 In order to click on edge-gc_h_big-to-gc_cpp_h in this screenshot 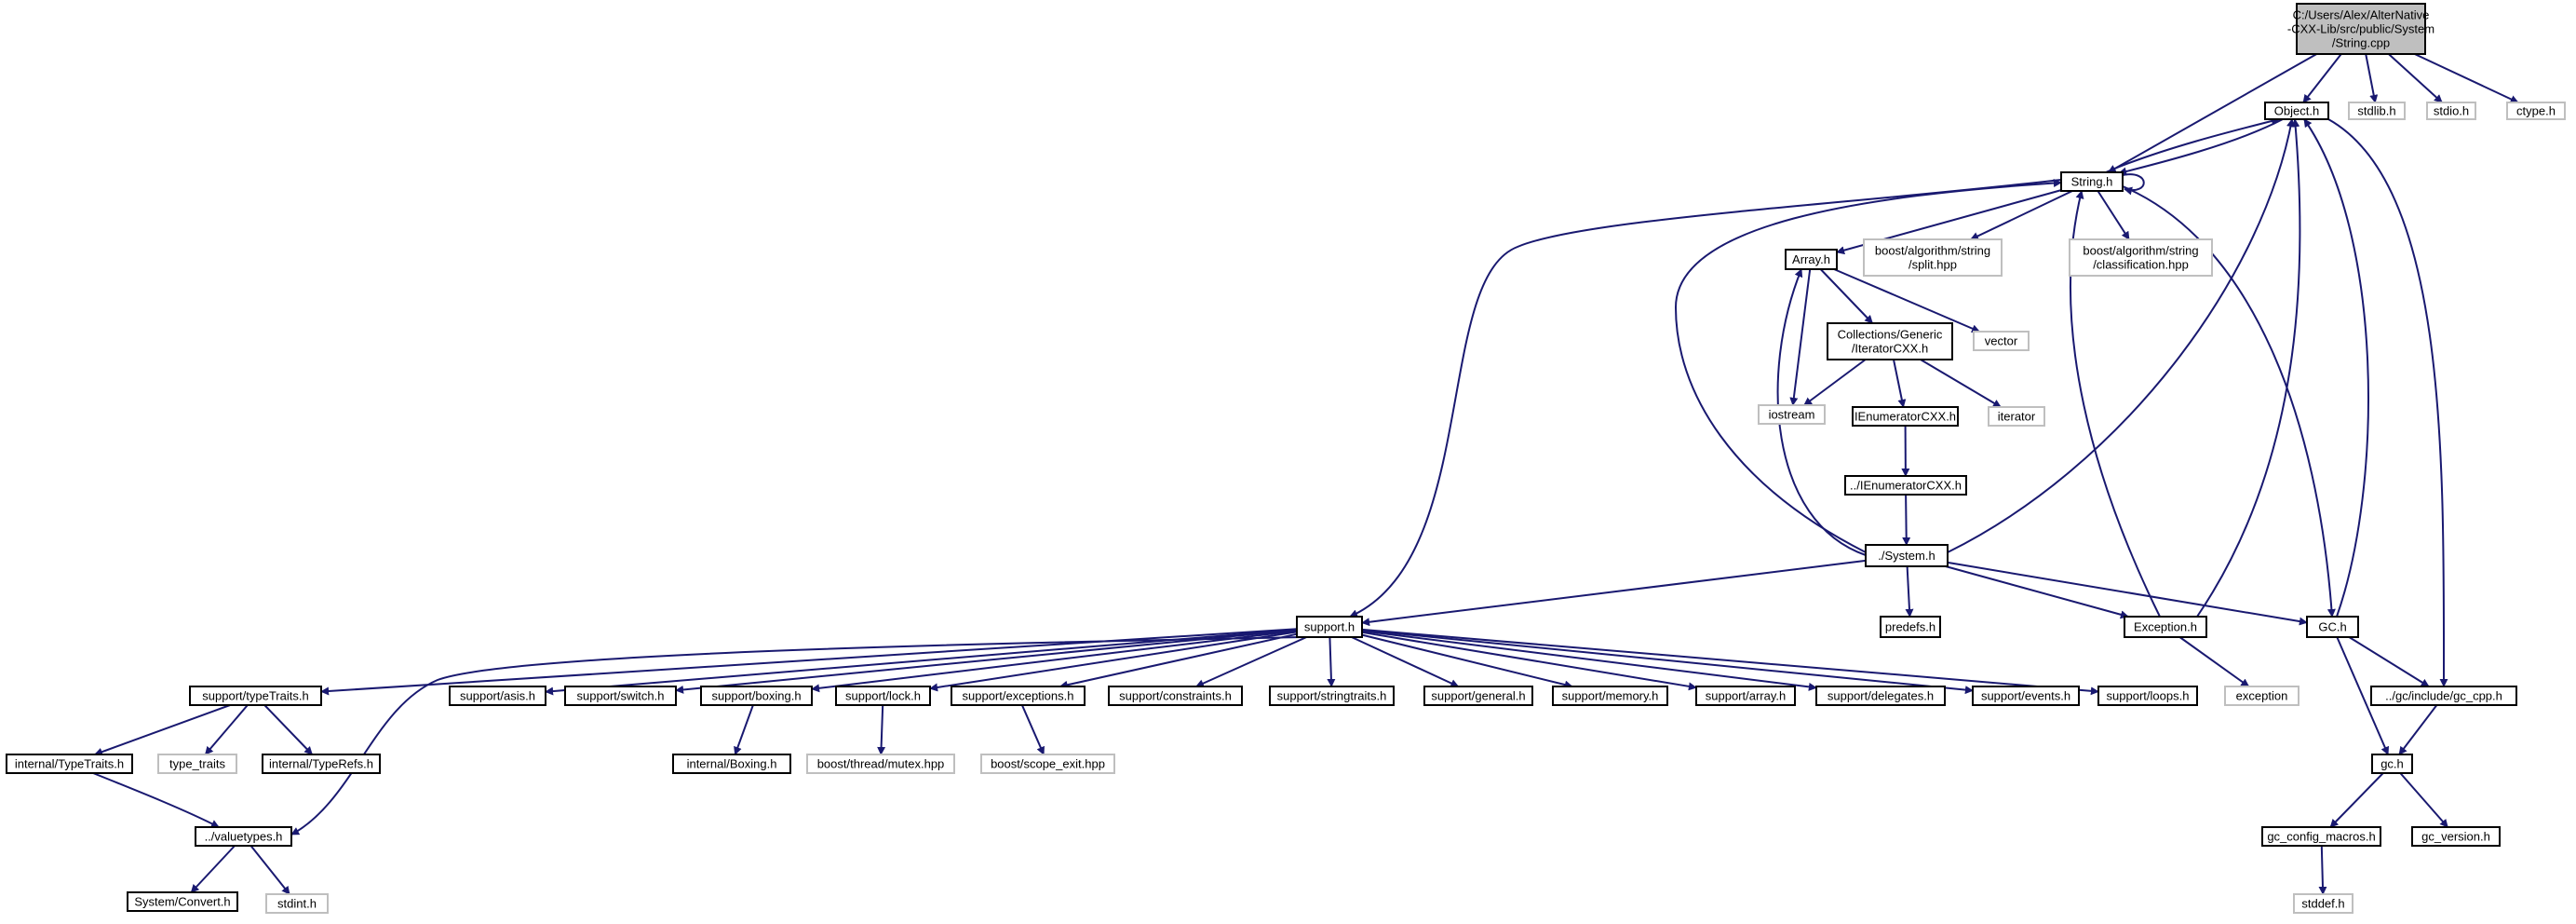, I will do `click(2389, 661)`.